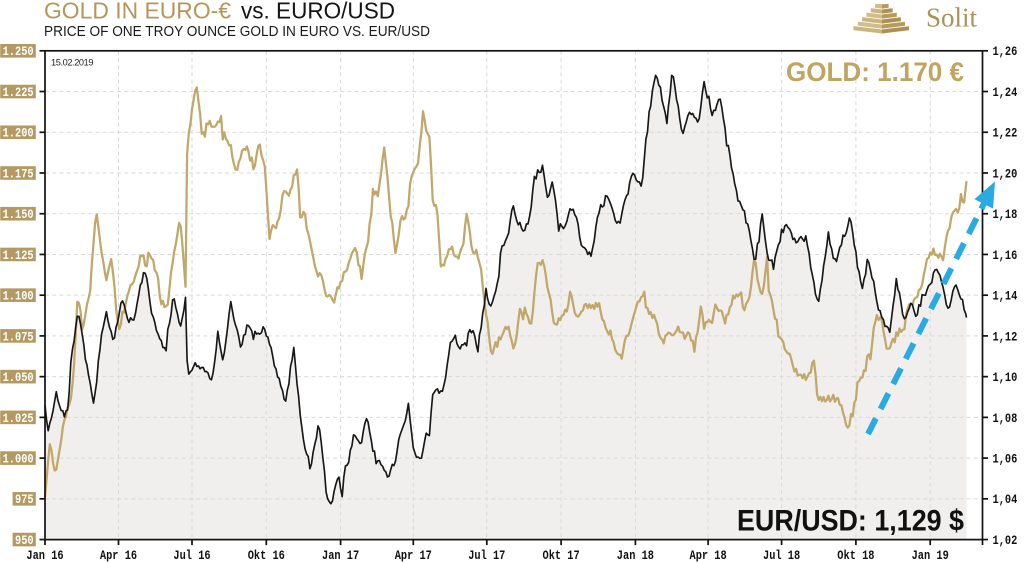 This screenshot has height=563, width=1024. I want to click on svg-text: Apr 17, so click(413, 555).